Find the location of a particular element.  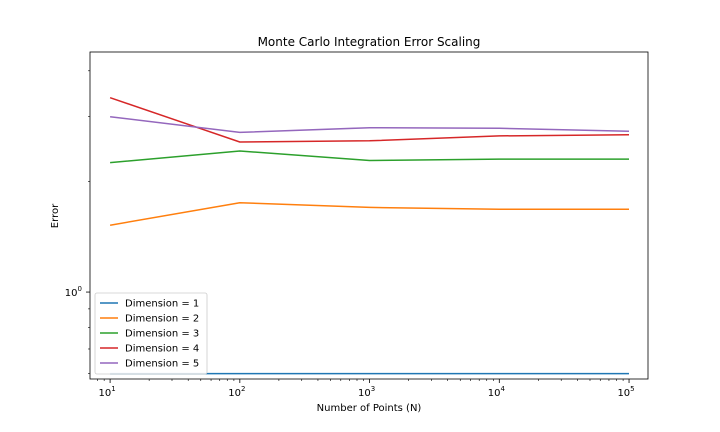

legend-box is located at coordinates (151, 333).